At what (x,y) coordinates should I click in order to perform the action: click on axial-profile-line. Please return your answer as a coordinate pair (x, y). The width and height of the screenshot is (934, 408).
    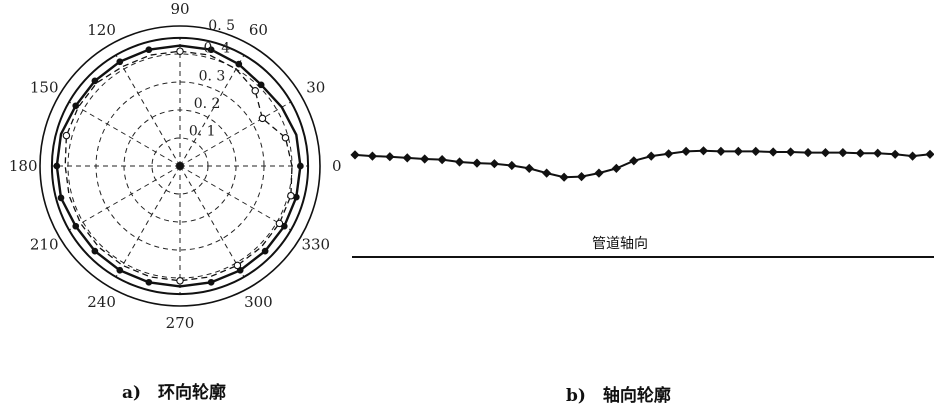
    Looking at the image, I should click on (642, 164).